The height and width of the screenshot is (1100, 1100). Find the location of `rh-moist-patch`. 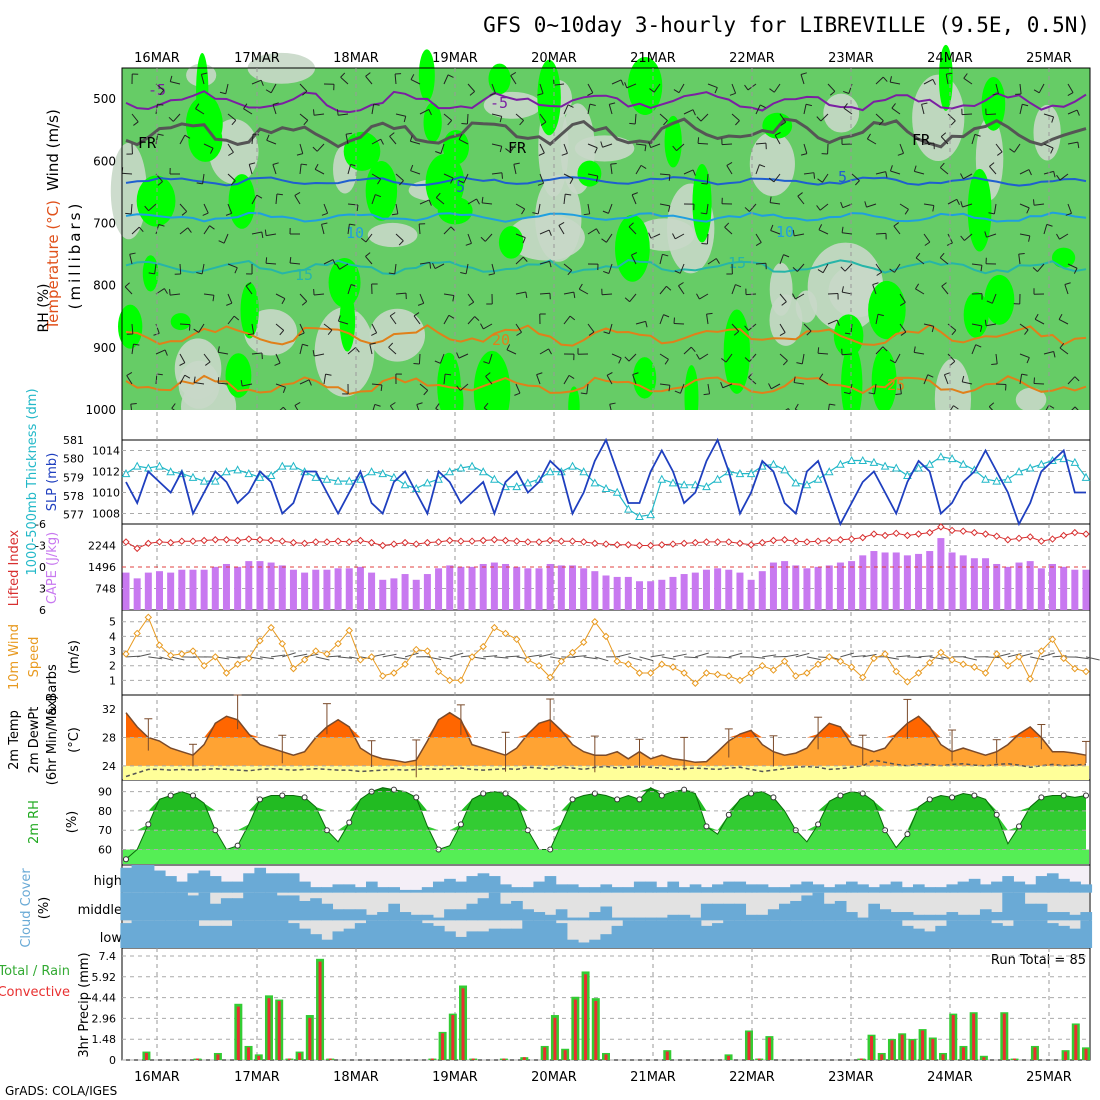

rh-moist-patch is located at coordinates (156, 201).